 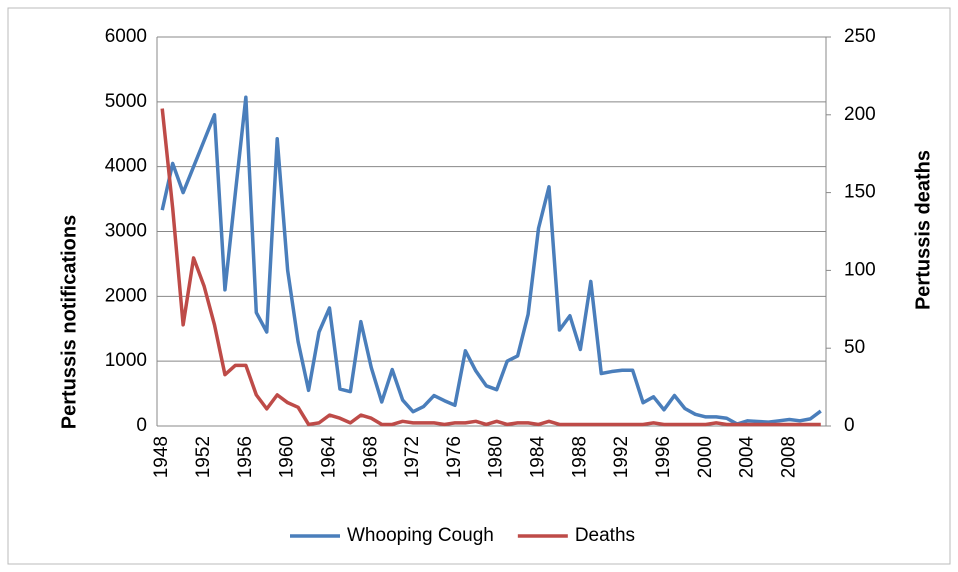 I want to click on y-tick-label: 5000, so click(x=126, y=101).